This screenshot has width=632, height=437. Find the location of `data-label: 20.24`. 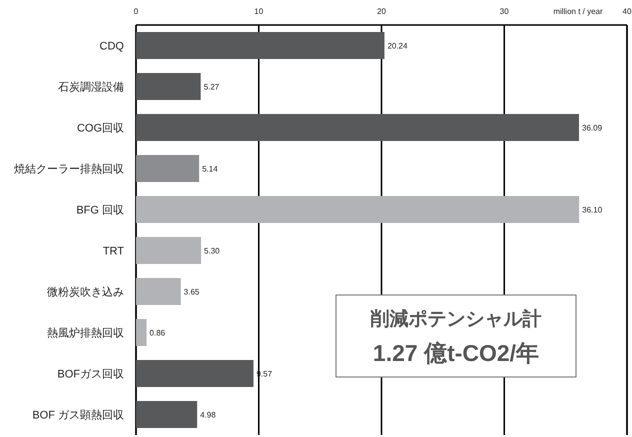

data-label: 20.24 is located at coordinates (397, 46).